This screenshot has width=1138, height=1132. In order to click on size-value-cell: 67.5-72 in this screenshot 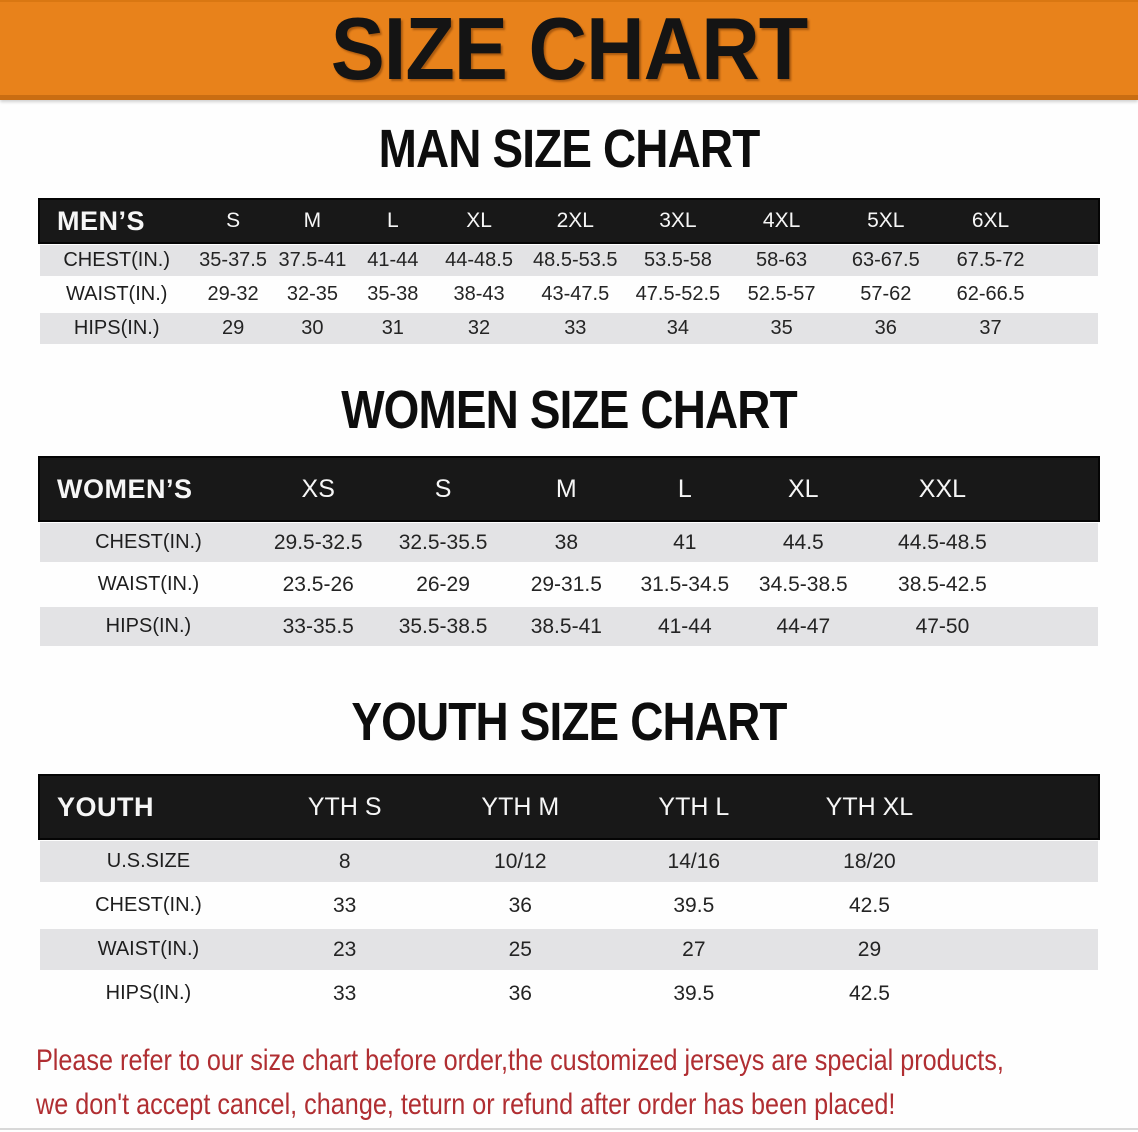, I will do `click(990, 260)`.